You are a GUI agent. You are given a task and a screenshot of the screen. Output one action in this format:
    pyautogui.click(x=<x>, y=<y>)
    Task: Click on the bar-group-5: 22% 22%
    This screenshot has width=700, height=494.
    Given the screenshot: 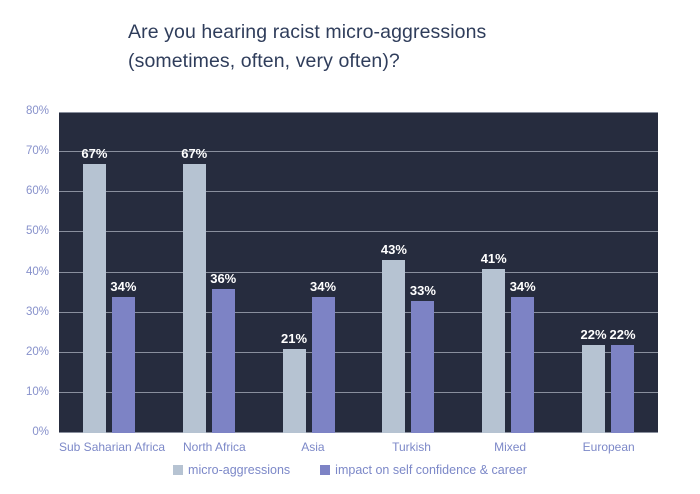 What is the action you would take?
    pyautogui.click(x=608, y=272)
    